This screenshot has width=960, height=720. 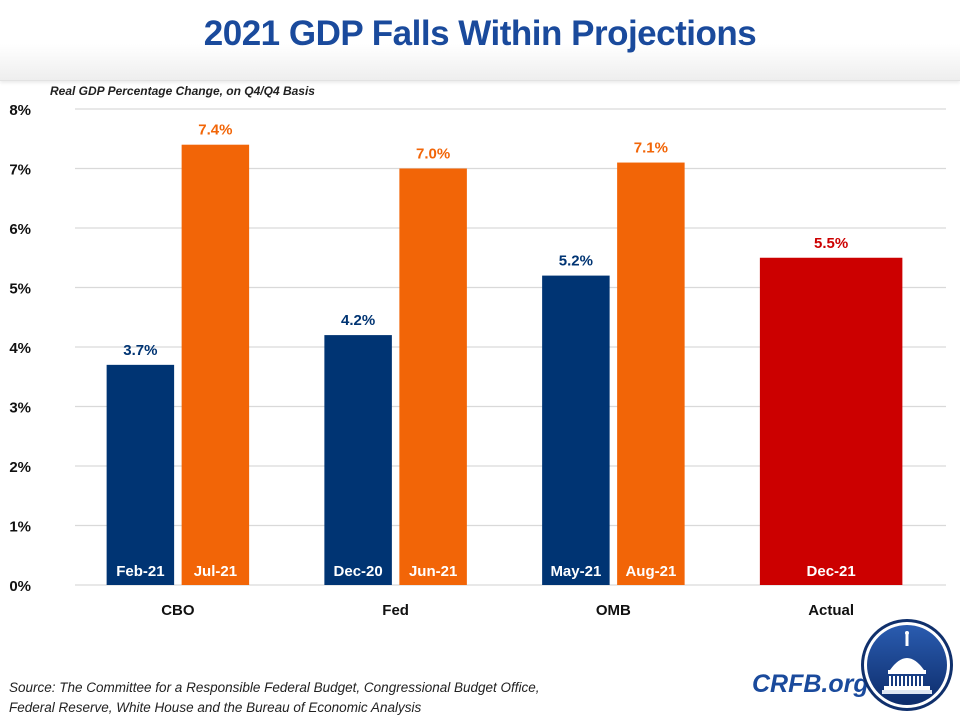 I want to click on bar-date-label: Aug-21, so click(x=650, y=571).